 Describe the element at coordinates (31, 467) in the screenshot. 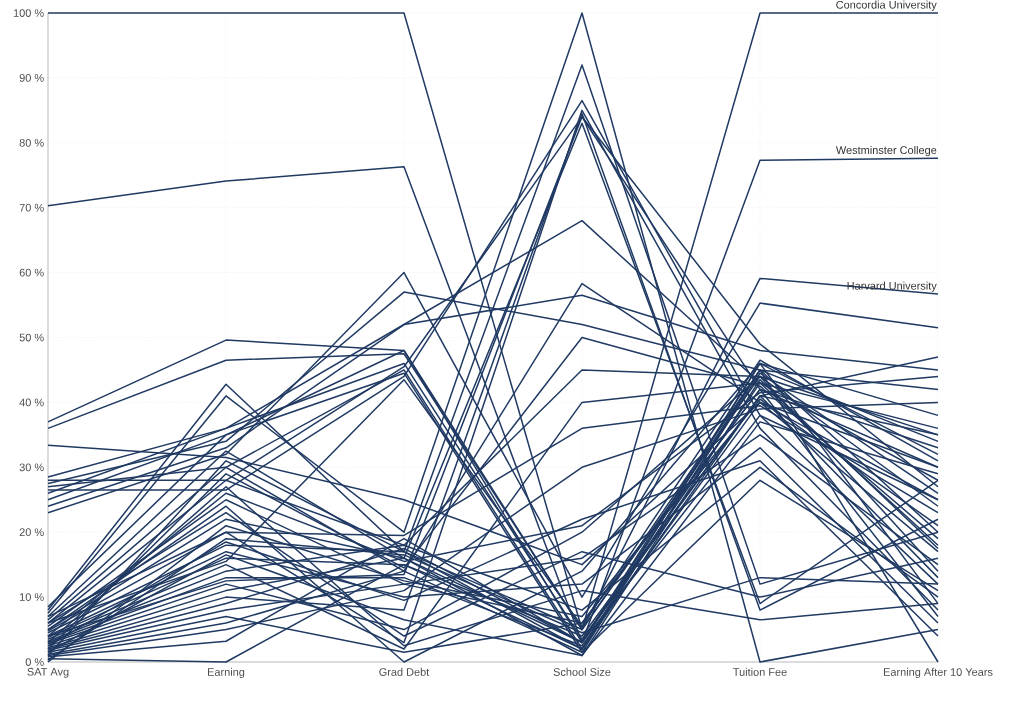

I see `y-tick-label: 30 %` at that location.